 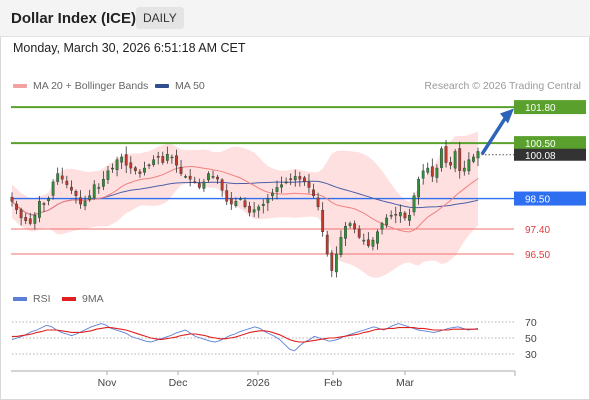 What do you see at coordinates (245, 335) in the screenshot?
I see `rsi-ma-line` at bounding box center [245, 335].